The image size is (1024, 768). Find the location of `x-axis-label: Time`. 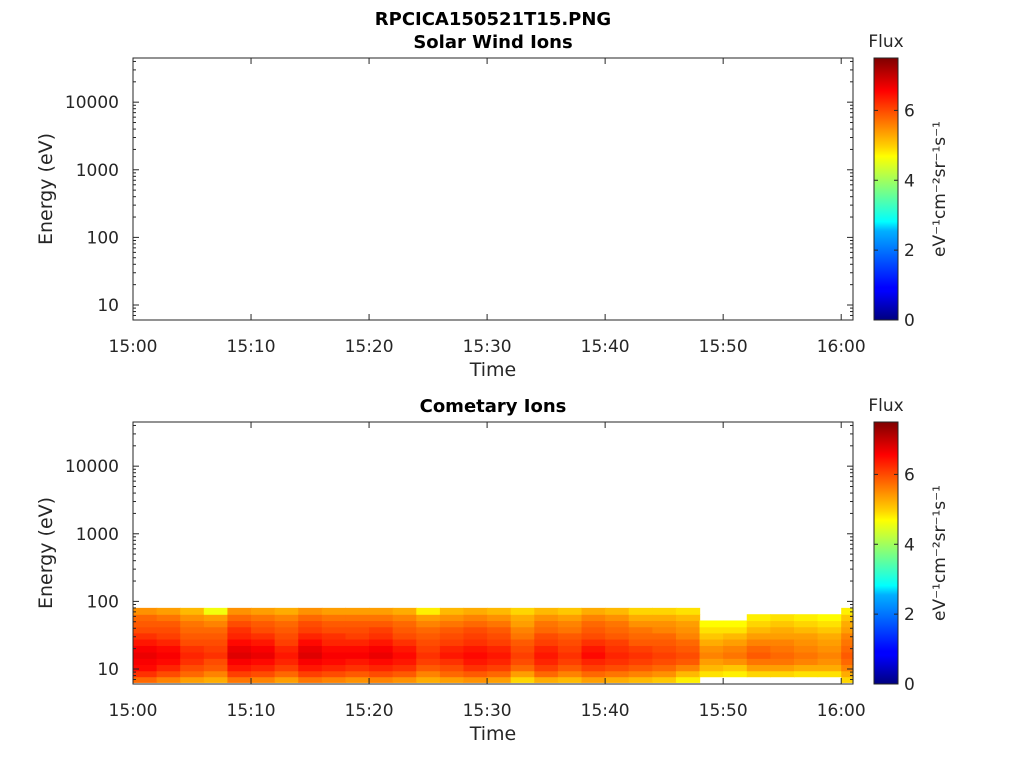

x-axis-label: Time is located at coordinates (493, 370).